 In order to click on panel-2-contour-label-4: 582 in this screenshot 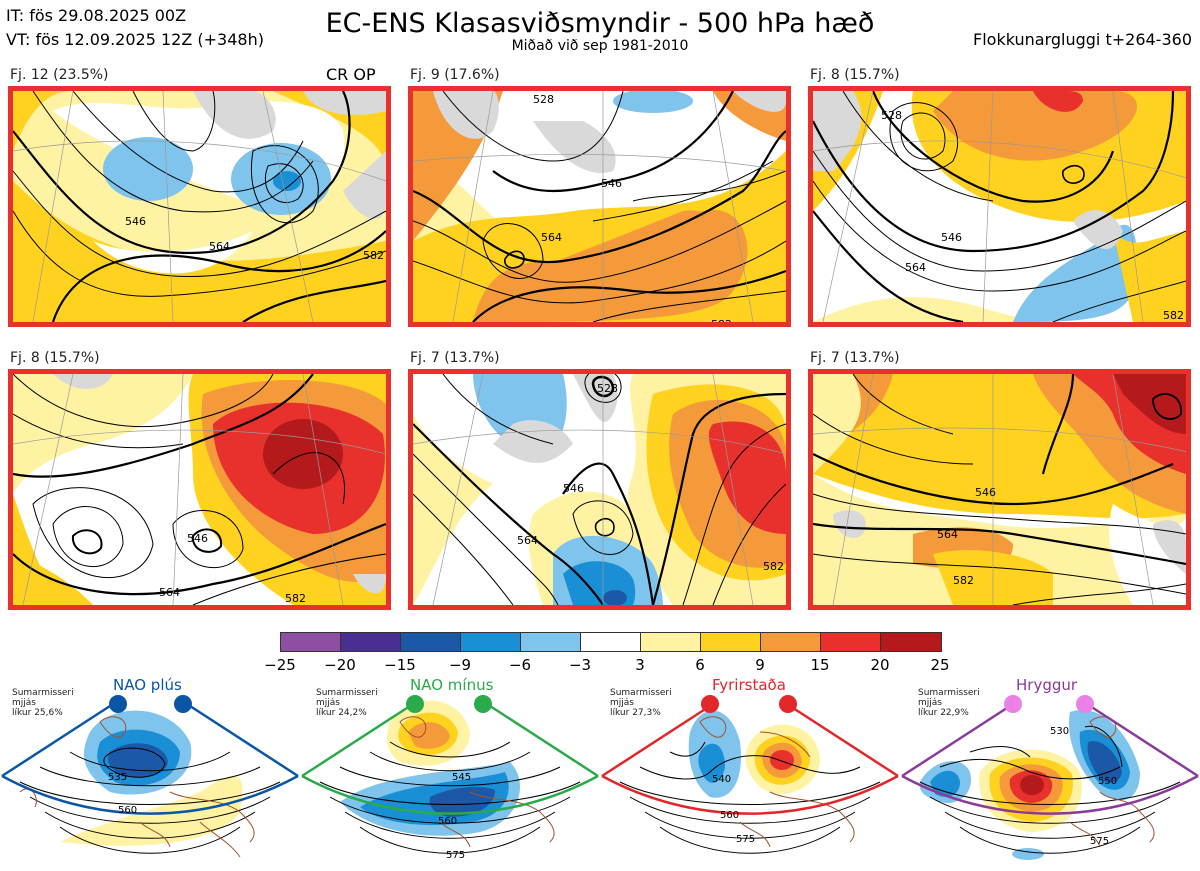, I will do `click(721, 320)`.